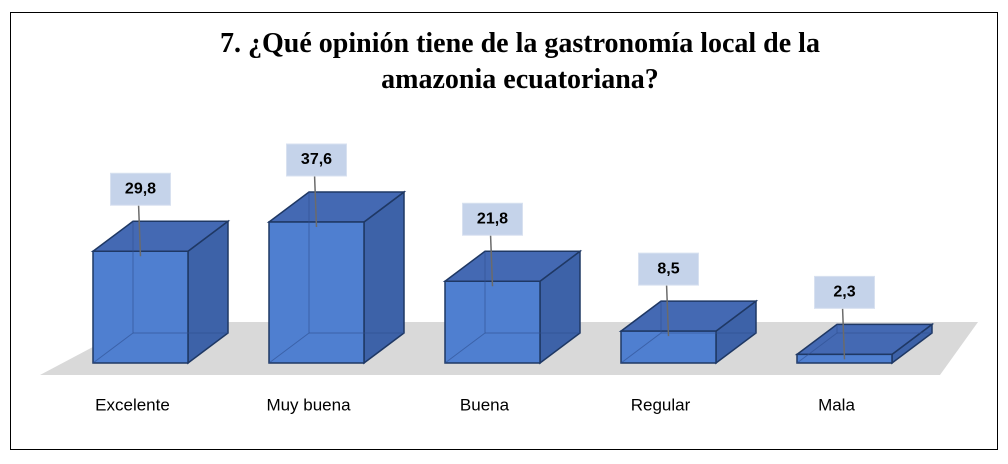  I want to click on value-label: 21,8, so click(492, 218).